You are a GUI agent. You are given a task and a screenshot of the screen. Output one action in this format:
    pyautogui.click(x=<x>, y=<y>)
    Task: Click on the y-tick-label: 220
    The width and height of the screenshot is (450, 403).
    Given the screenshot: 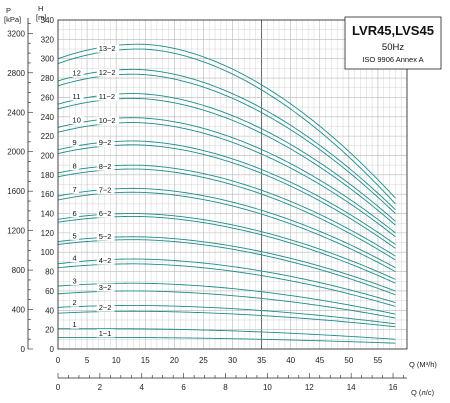 What is the action you would take?
    pyautogui.click(x=48, y=136)
    